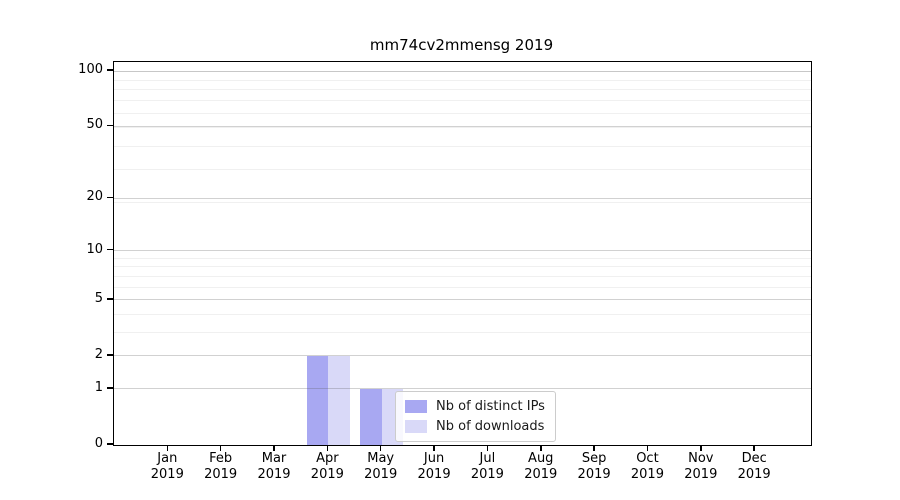  I want to click on y-tick-label: 1, so click(98, 387).